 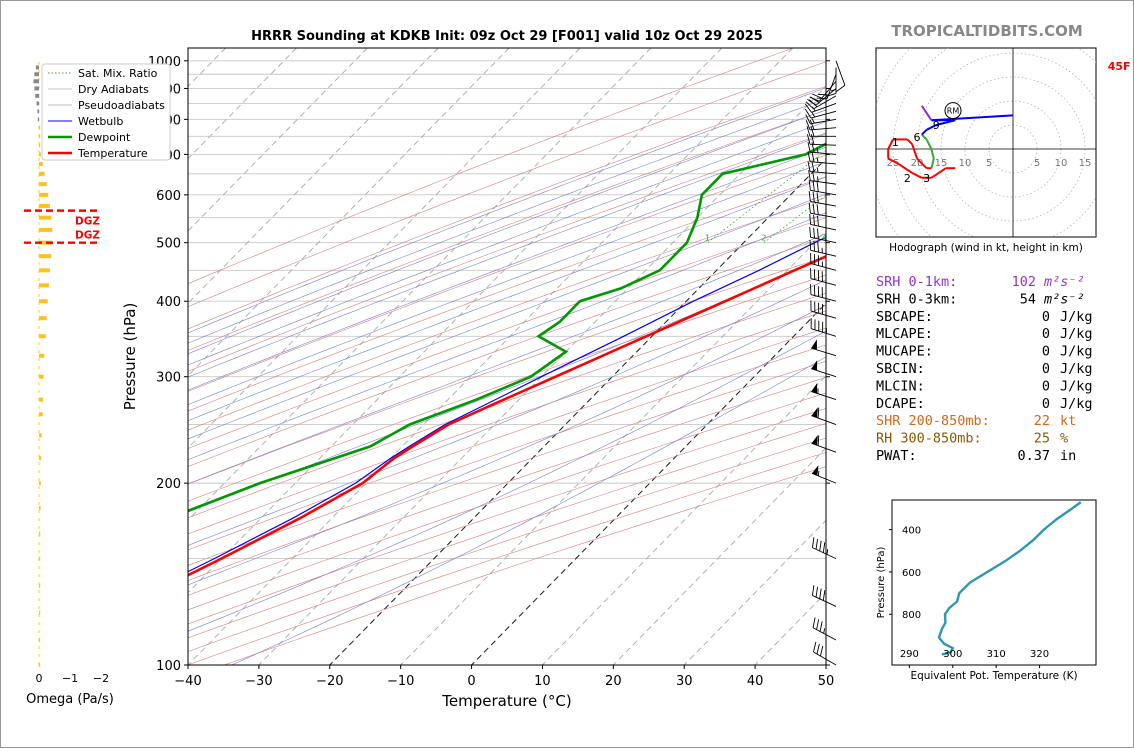 What do you see at coordinates (953, 111) in the screenshot?
I see `rm-marker` at bounding box center [953, 111].